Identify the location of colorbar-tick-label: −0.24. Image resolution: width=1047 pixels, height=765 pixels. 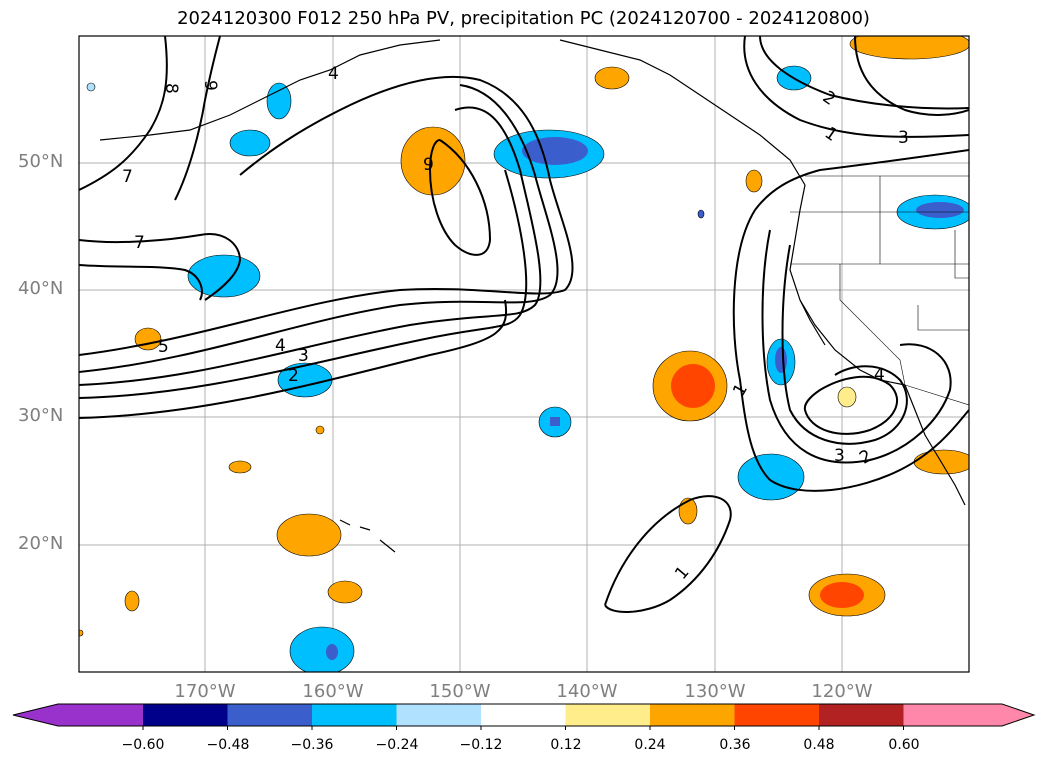
(397, 745).